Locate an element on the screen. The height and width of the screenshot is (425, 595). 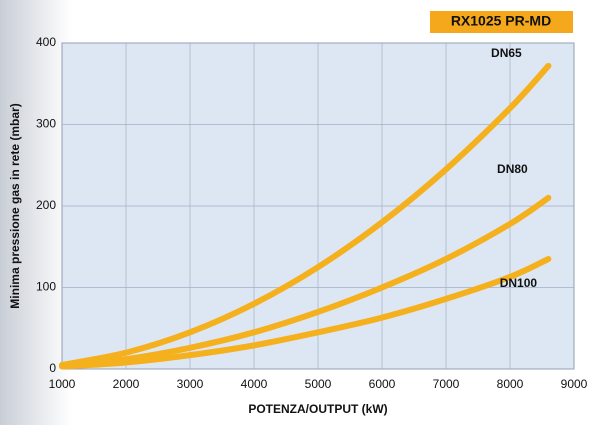
badge: RX1025 PR-MD is located at coordinates (501, 21).